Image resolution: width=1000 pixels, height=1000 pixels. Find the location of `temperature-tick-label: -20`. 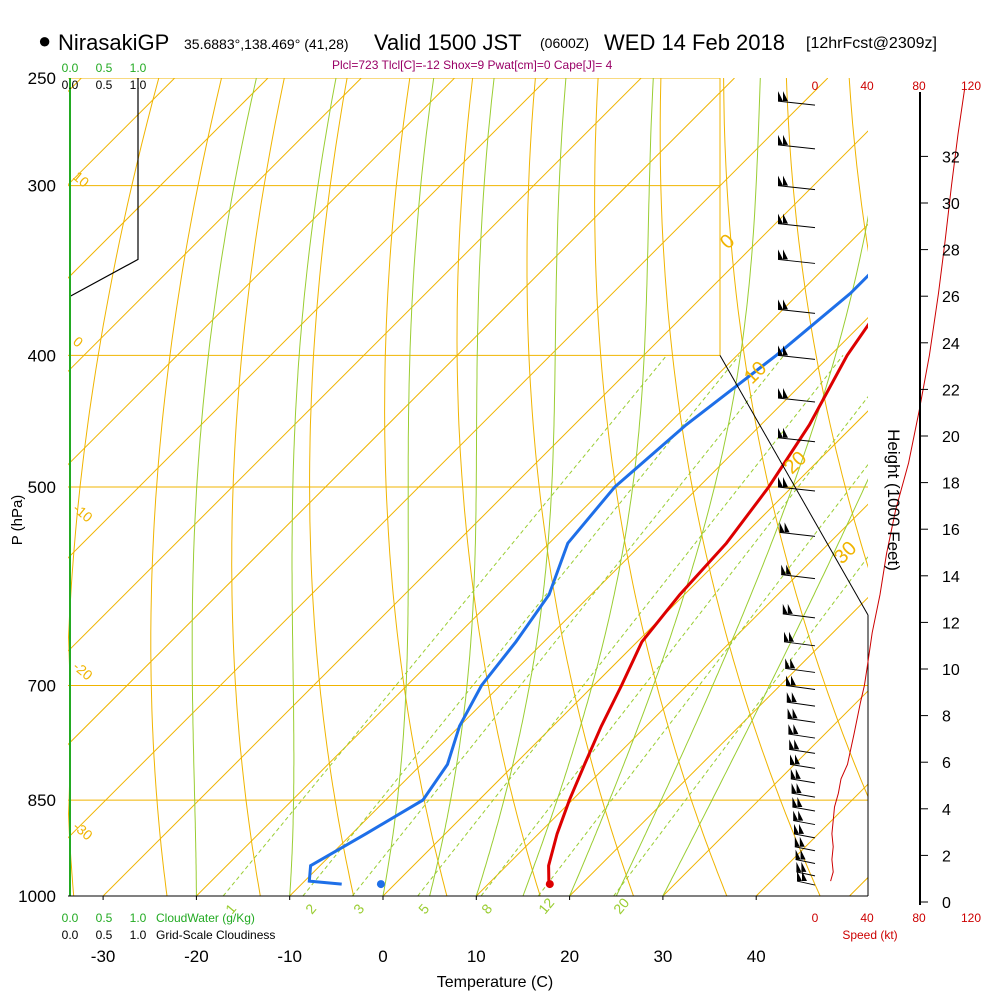

temperature-tick-label: -20 is located at coordinates (196, 956).